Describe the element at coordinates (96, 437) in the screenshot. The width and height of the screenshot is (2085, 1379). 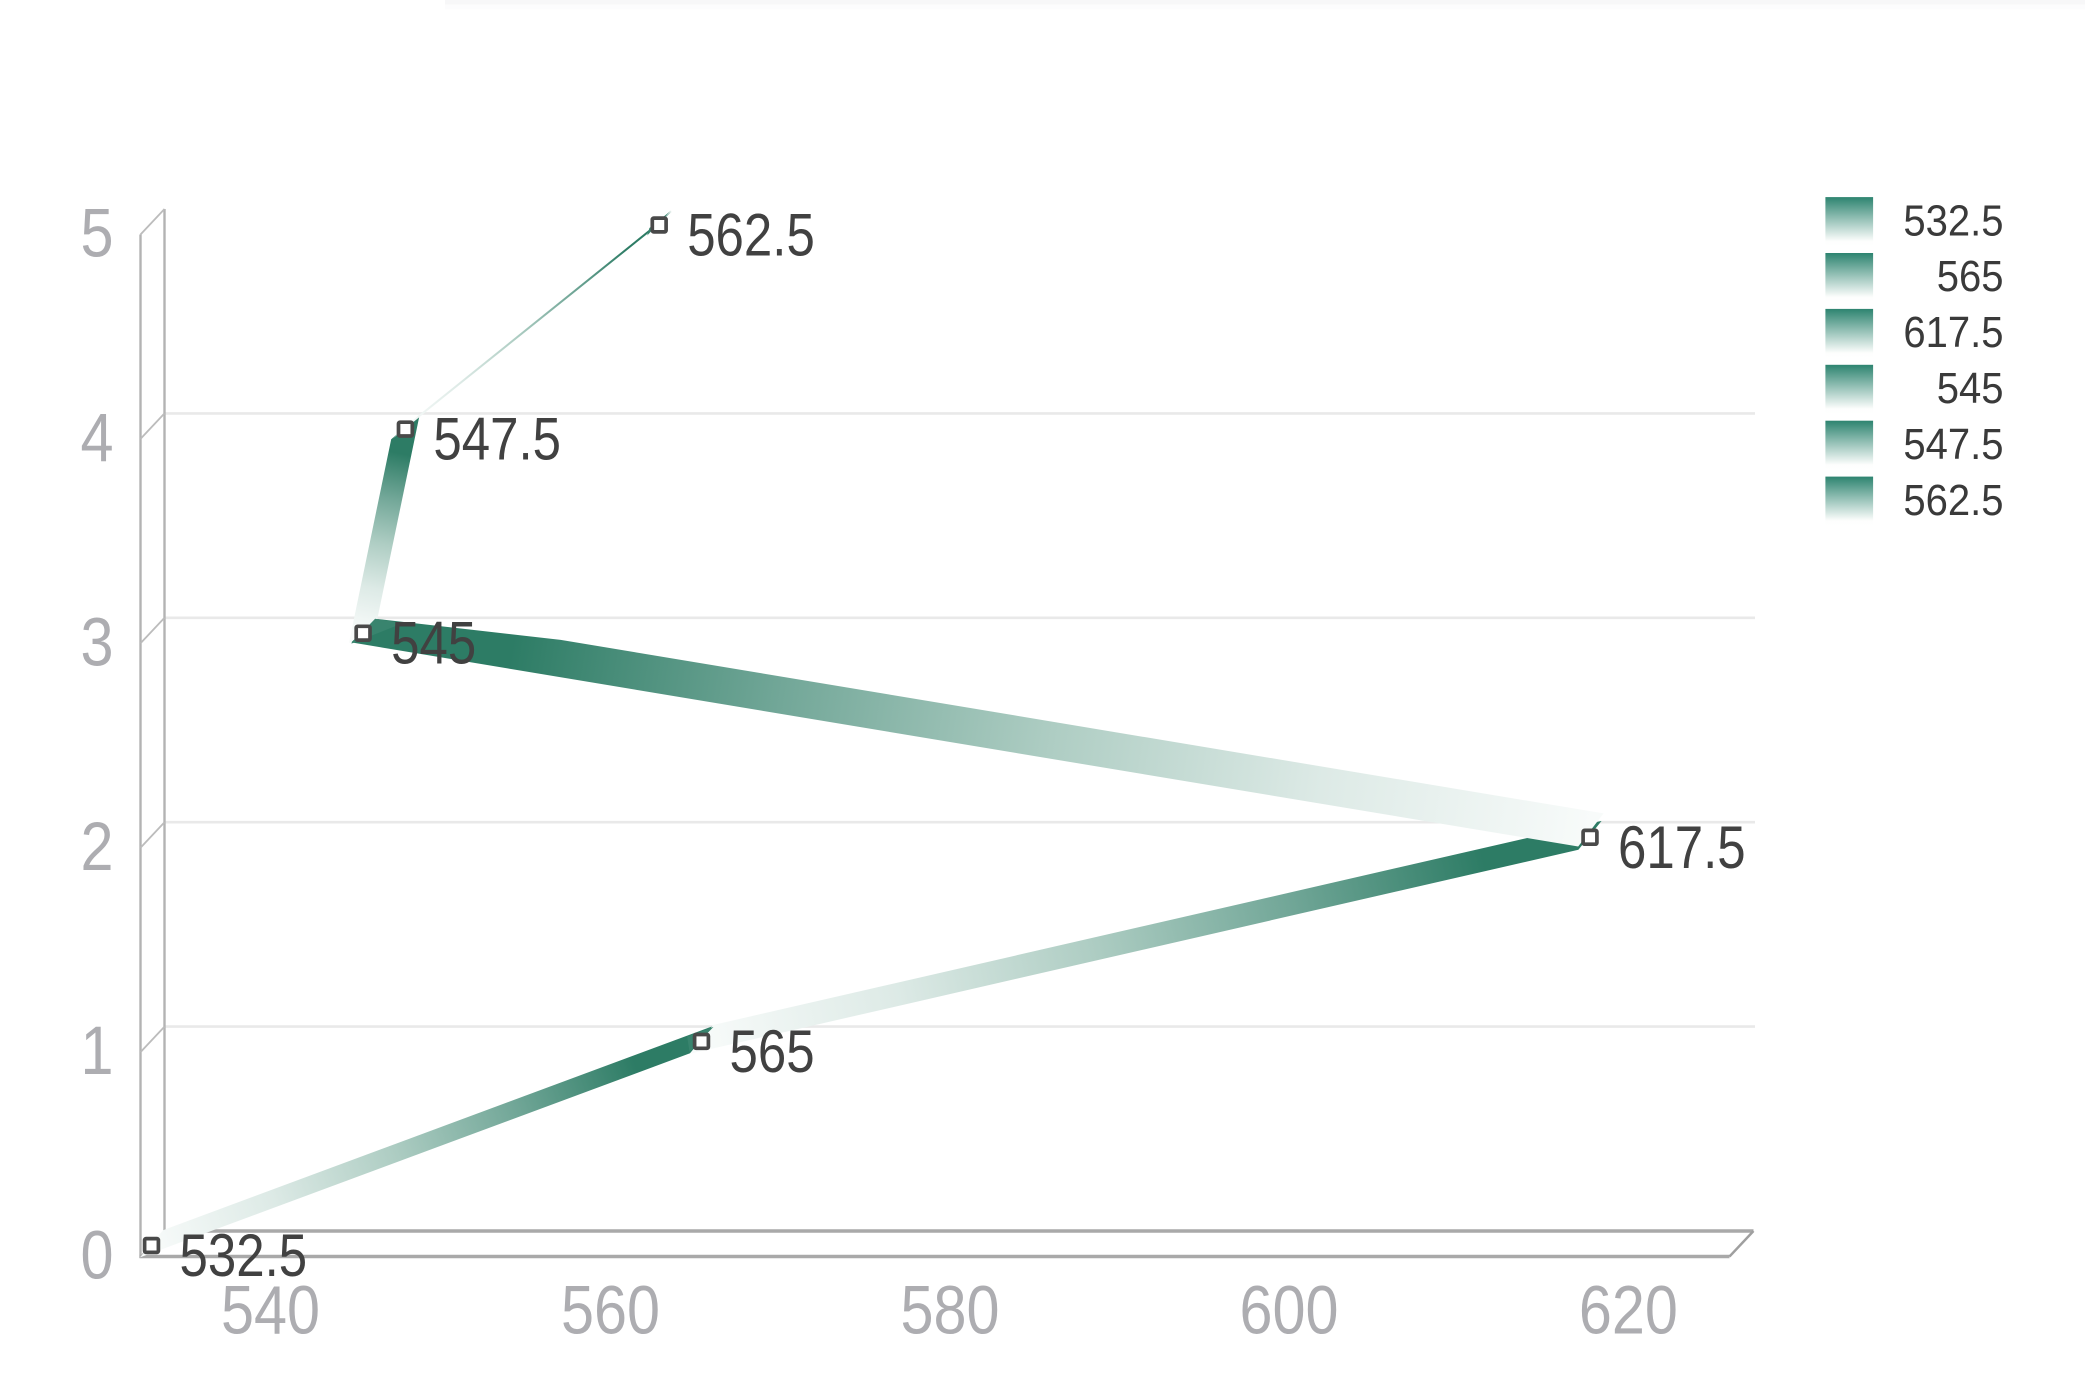
I see `svg-text: 4` at that location.